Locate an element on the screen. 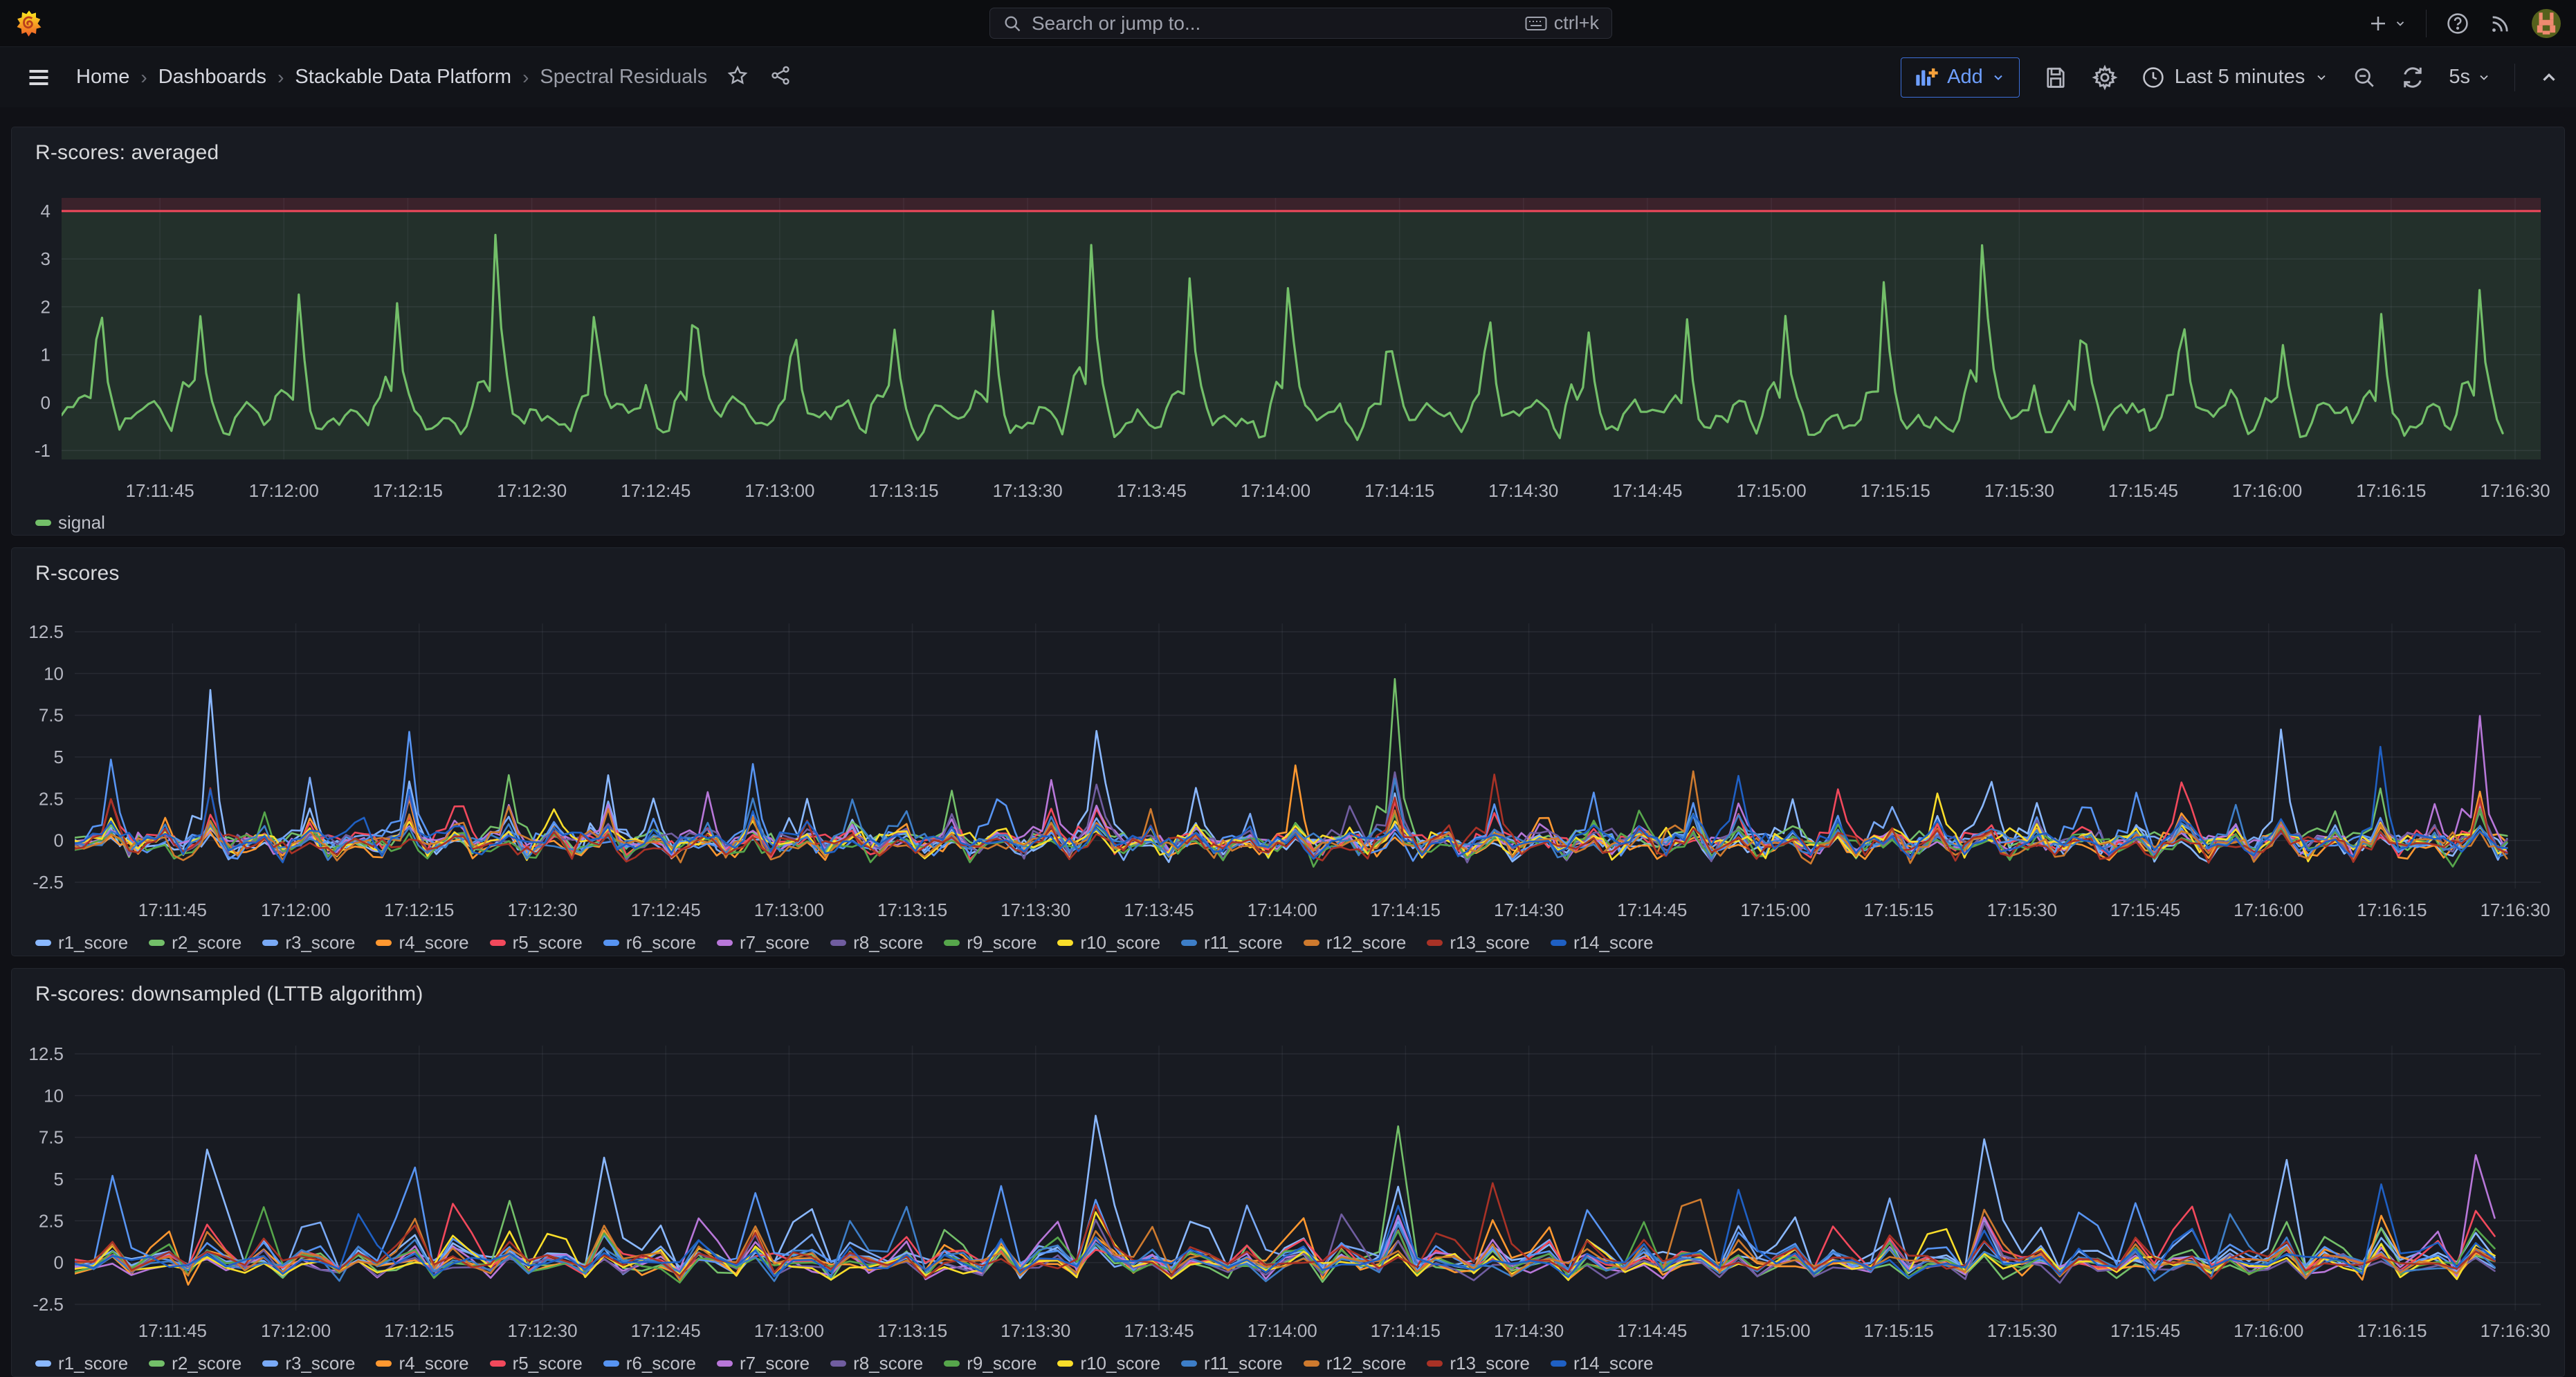 The width and height of the screenshot is (2576, 1377). add-panel-button: Add is located at coordinates (1961, 77).